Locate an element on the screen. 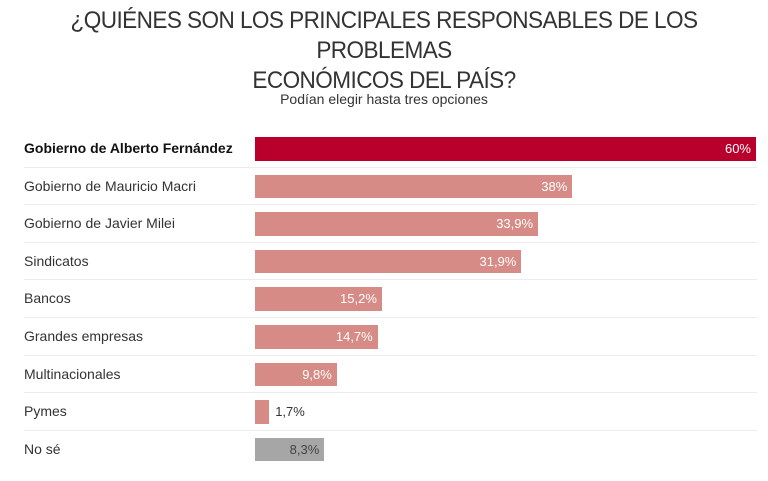 This screenshot has height=481, width=768. category-label: Pymes is located at coordinates (45, 411).